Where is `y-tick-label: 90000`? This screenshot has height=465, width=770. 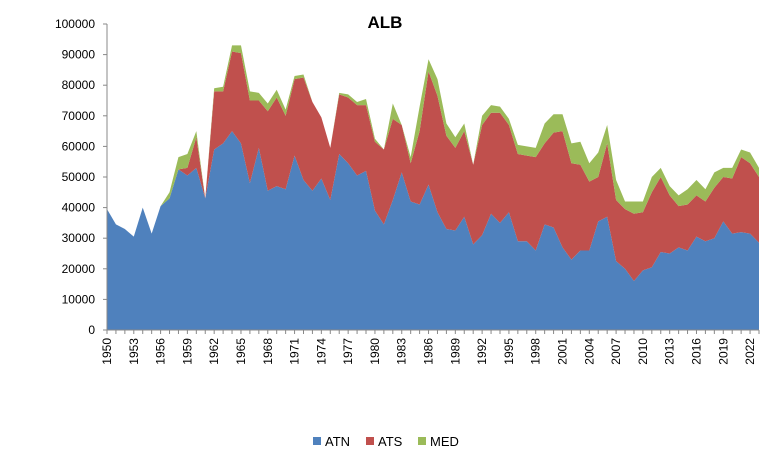
y-tick-label: 90000 is located at coordinates (79, 55).